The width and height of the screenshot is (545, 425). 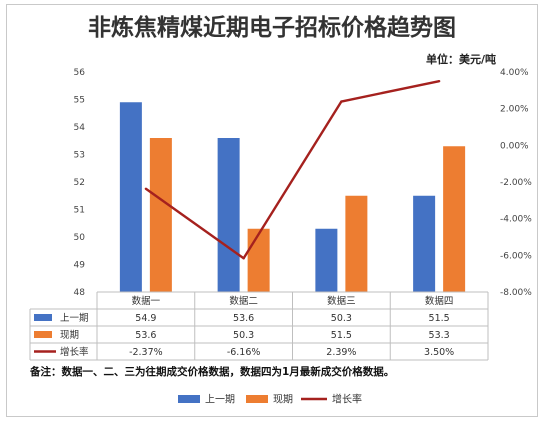 What do you see at coordinates (220, 400) in the screenshot?
I see `legend-label: 上一期` at bounding box center [220, 400].